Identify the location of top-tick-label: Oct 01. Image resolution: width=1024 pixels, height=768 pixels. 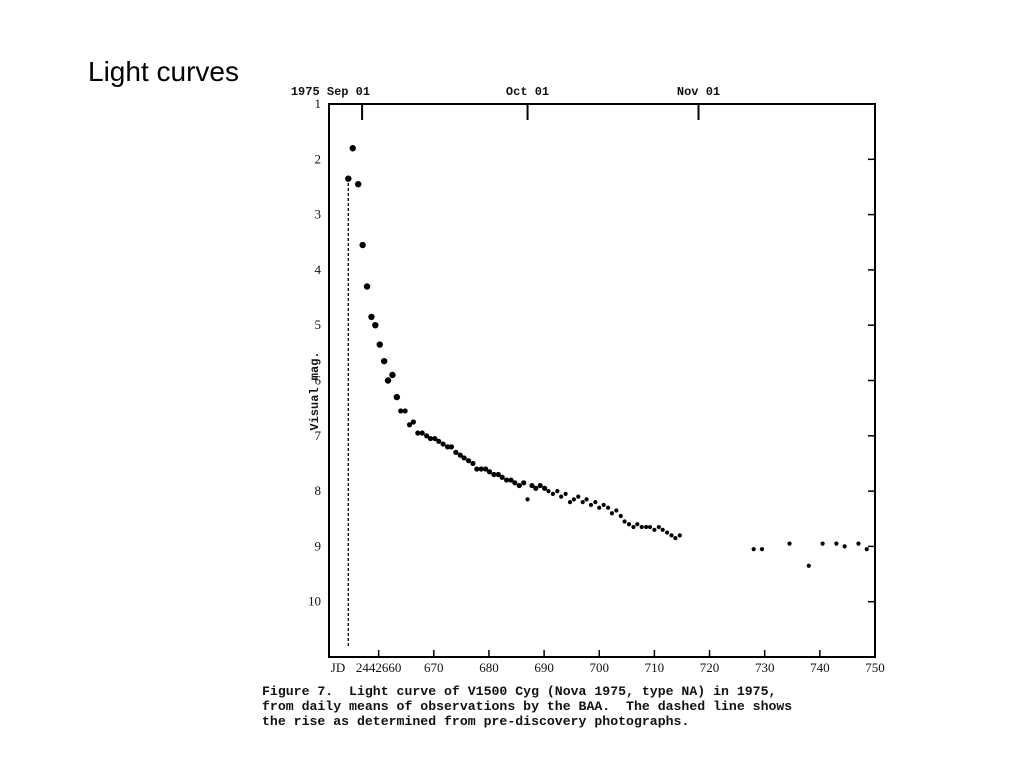
(527, 92).